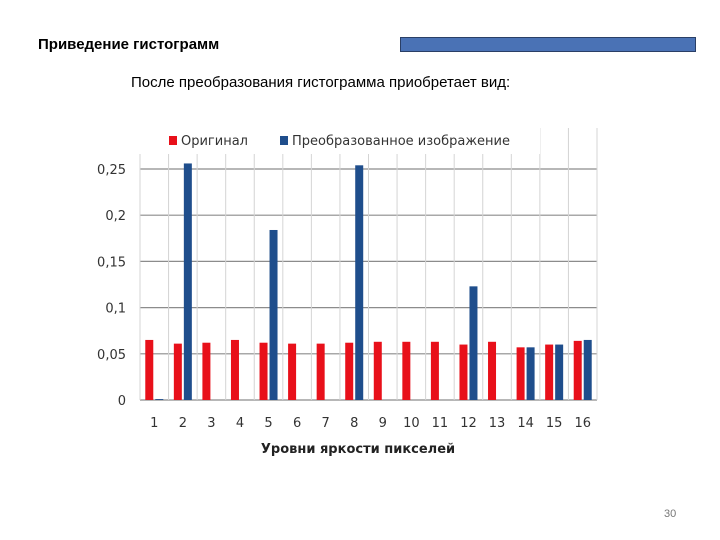 This screenshot has height=540, width=720. What do you see at coordinates (358, 449) in the screenshot?
I see `x-axis-label: Уровни яркости пикселей` at bounding box center [358, 449].